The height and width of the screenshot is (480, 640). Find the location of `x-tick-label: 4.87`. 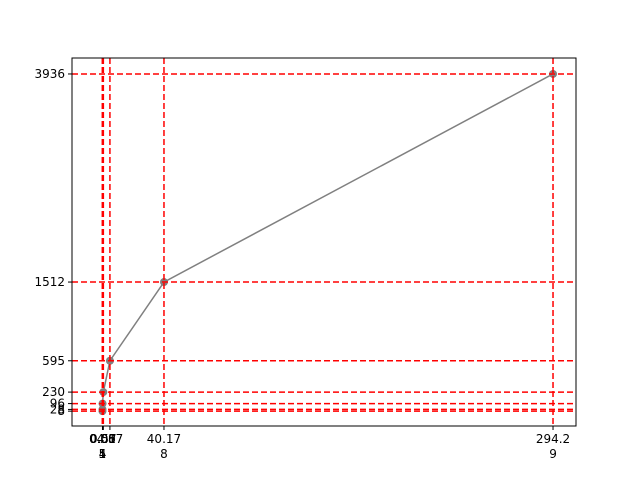

x-tick-label: 4.87 is located at coordinates (110, 439).